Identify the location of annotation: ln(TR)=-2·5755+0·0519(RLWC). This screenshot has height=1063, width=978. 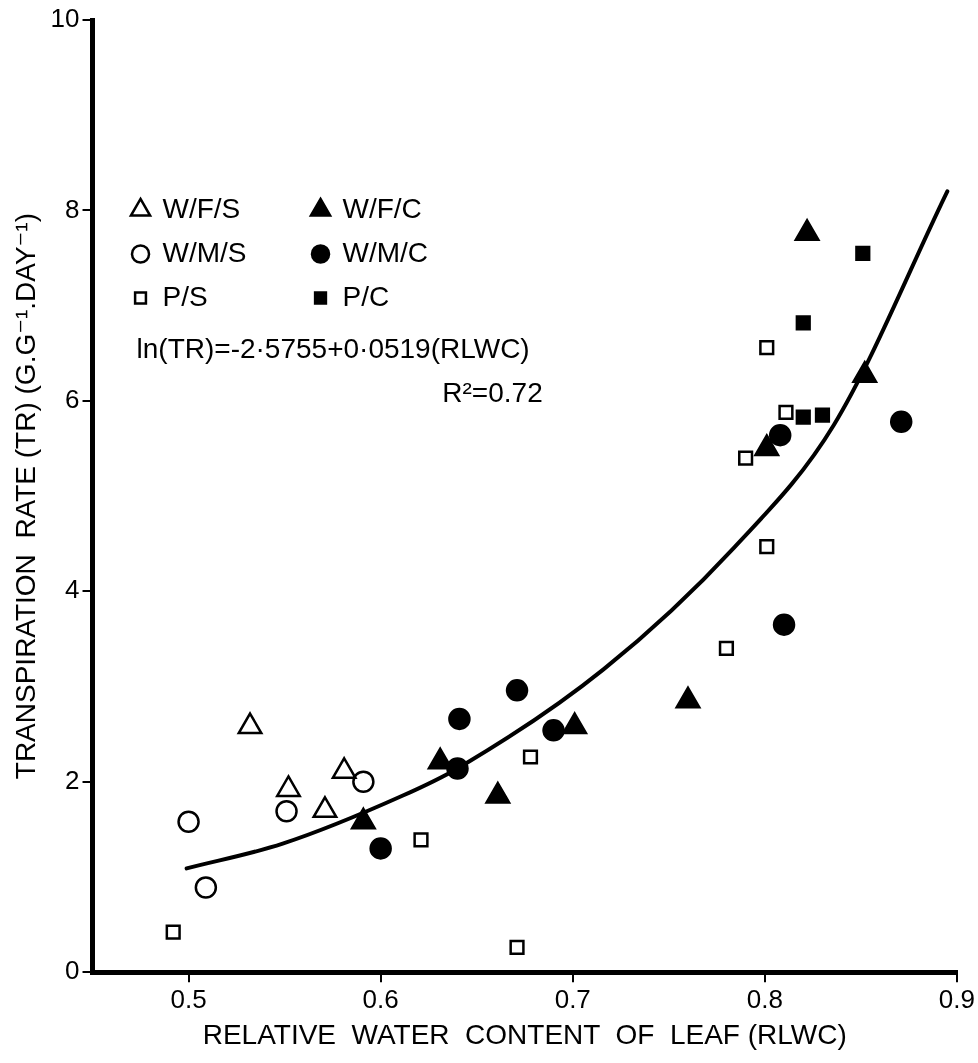
(333, 348).